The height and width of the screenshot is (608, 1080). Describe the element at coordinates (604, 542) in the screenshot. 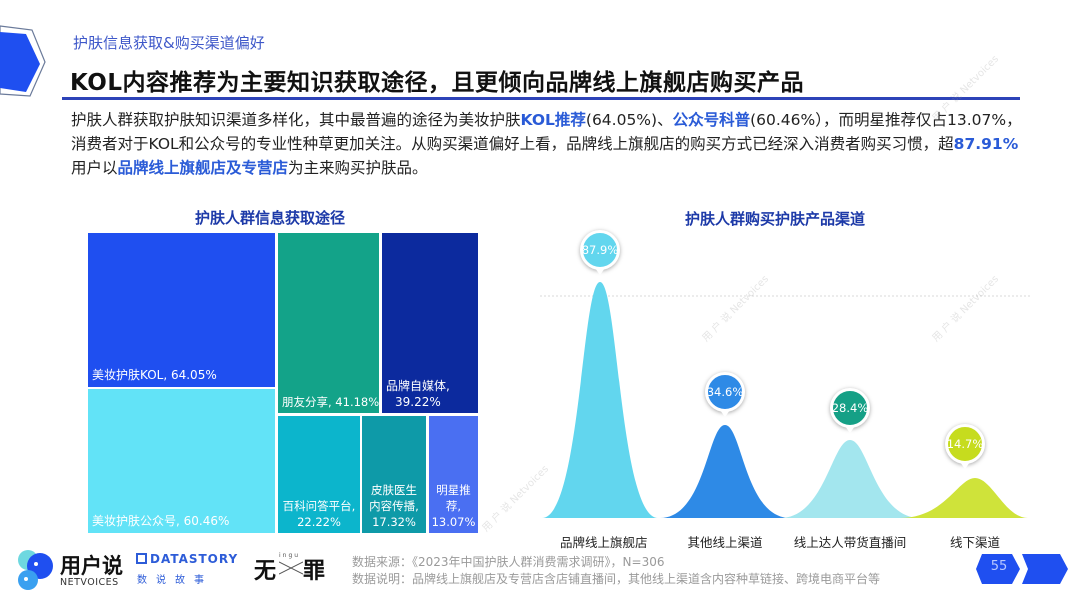

I see `bell-label-flagship: 品牌线上旗舰店` at that location.